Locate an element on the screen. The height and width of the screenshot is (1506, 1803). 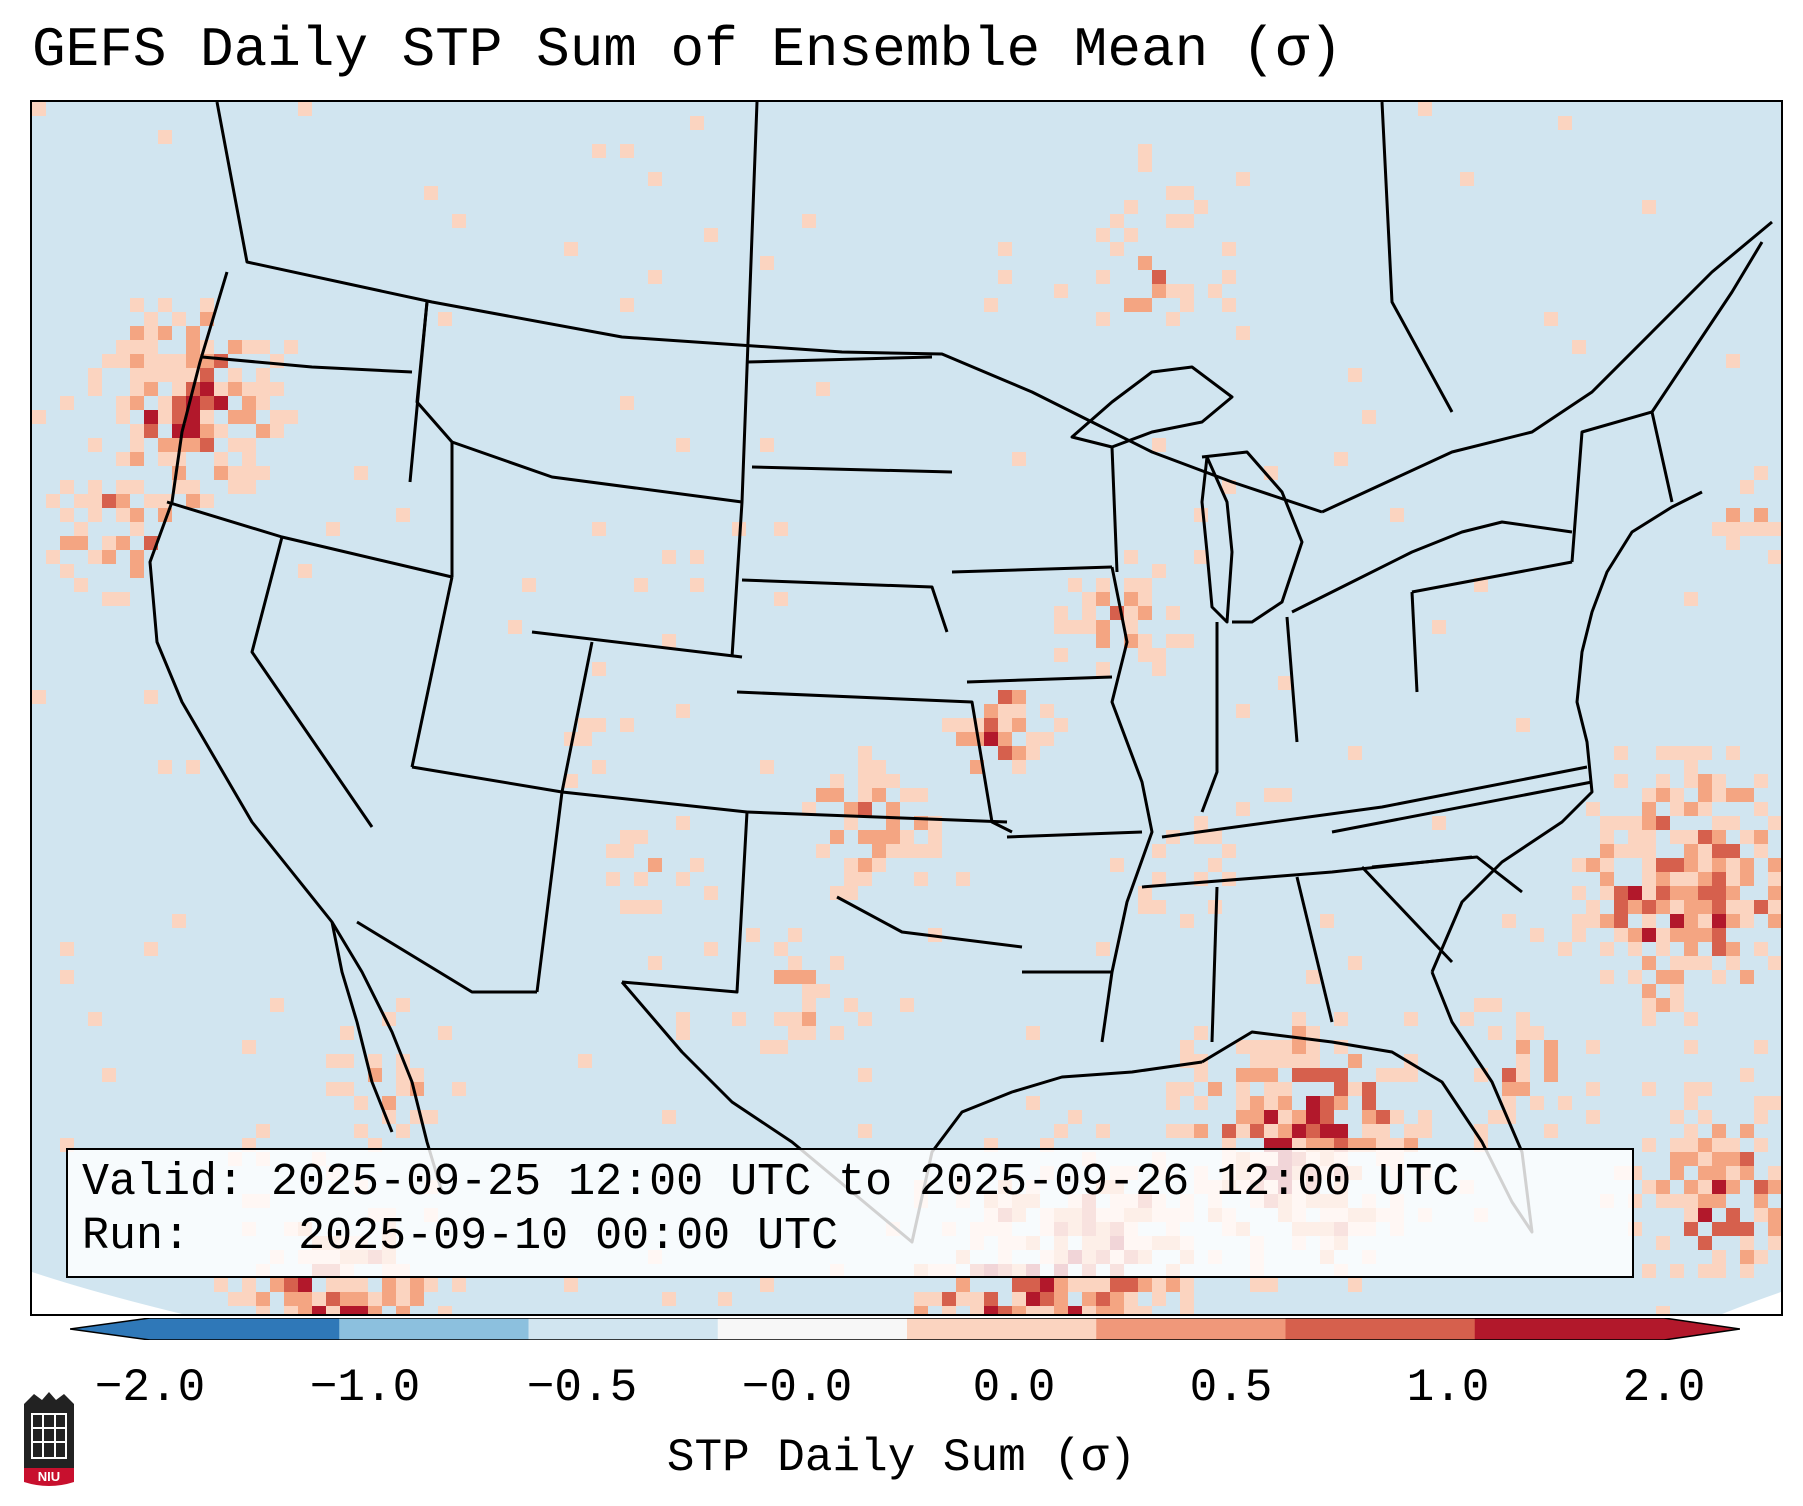
lake-michigan is located at coordinates (1217, 539).